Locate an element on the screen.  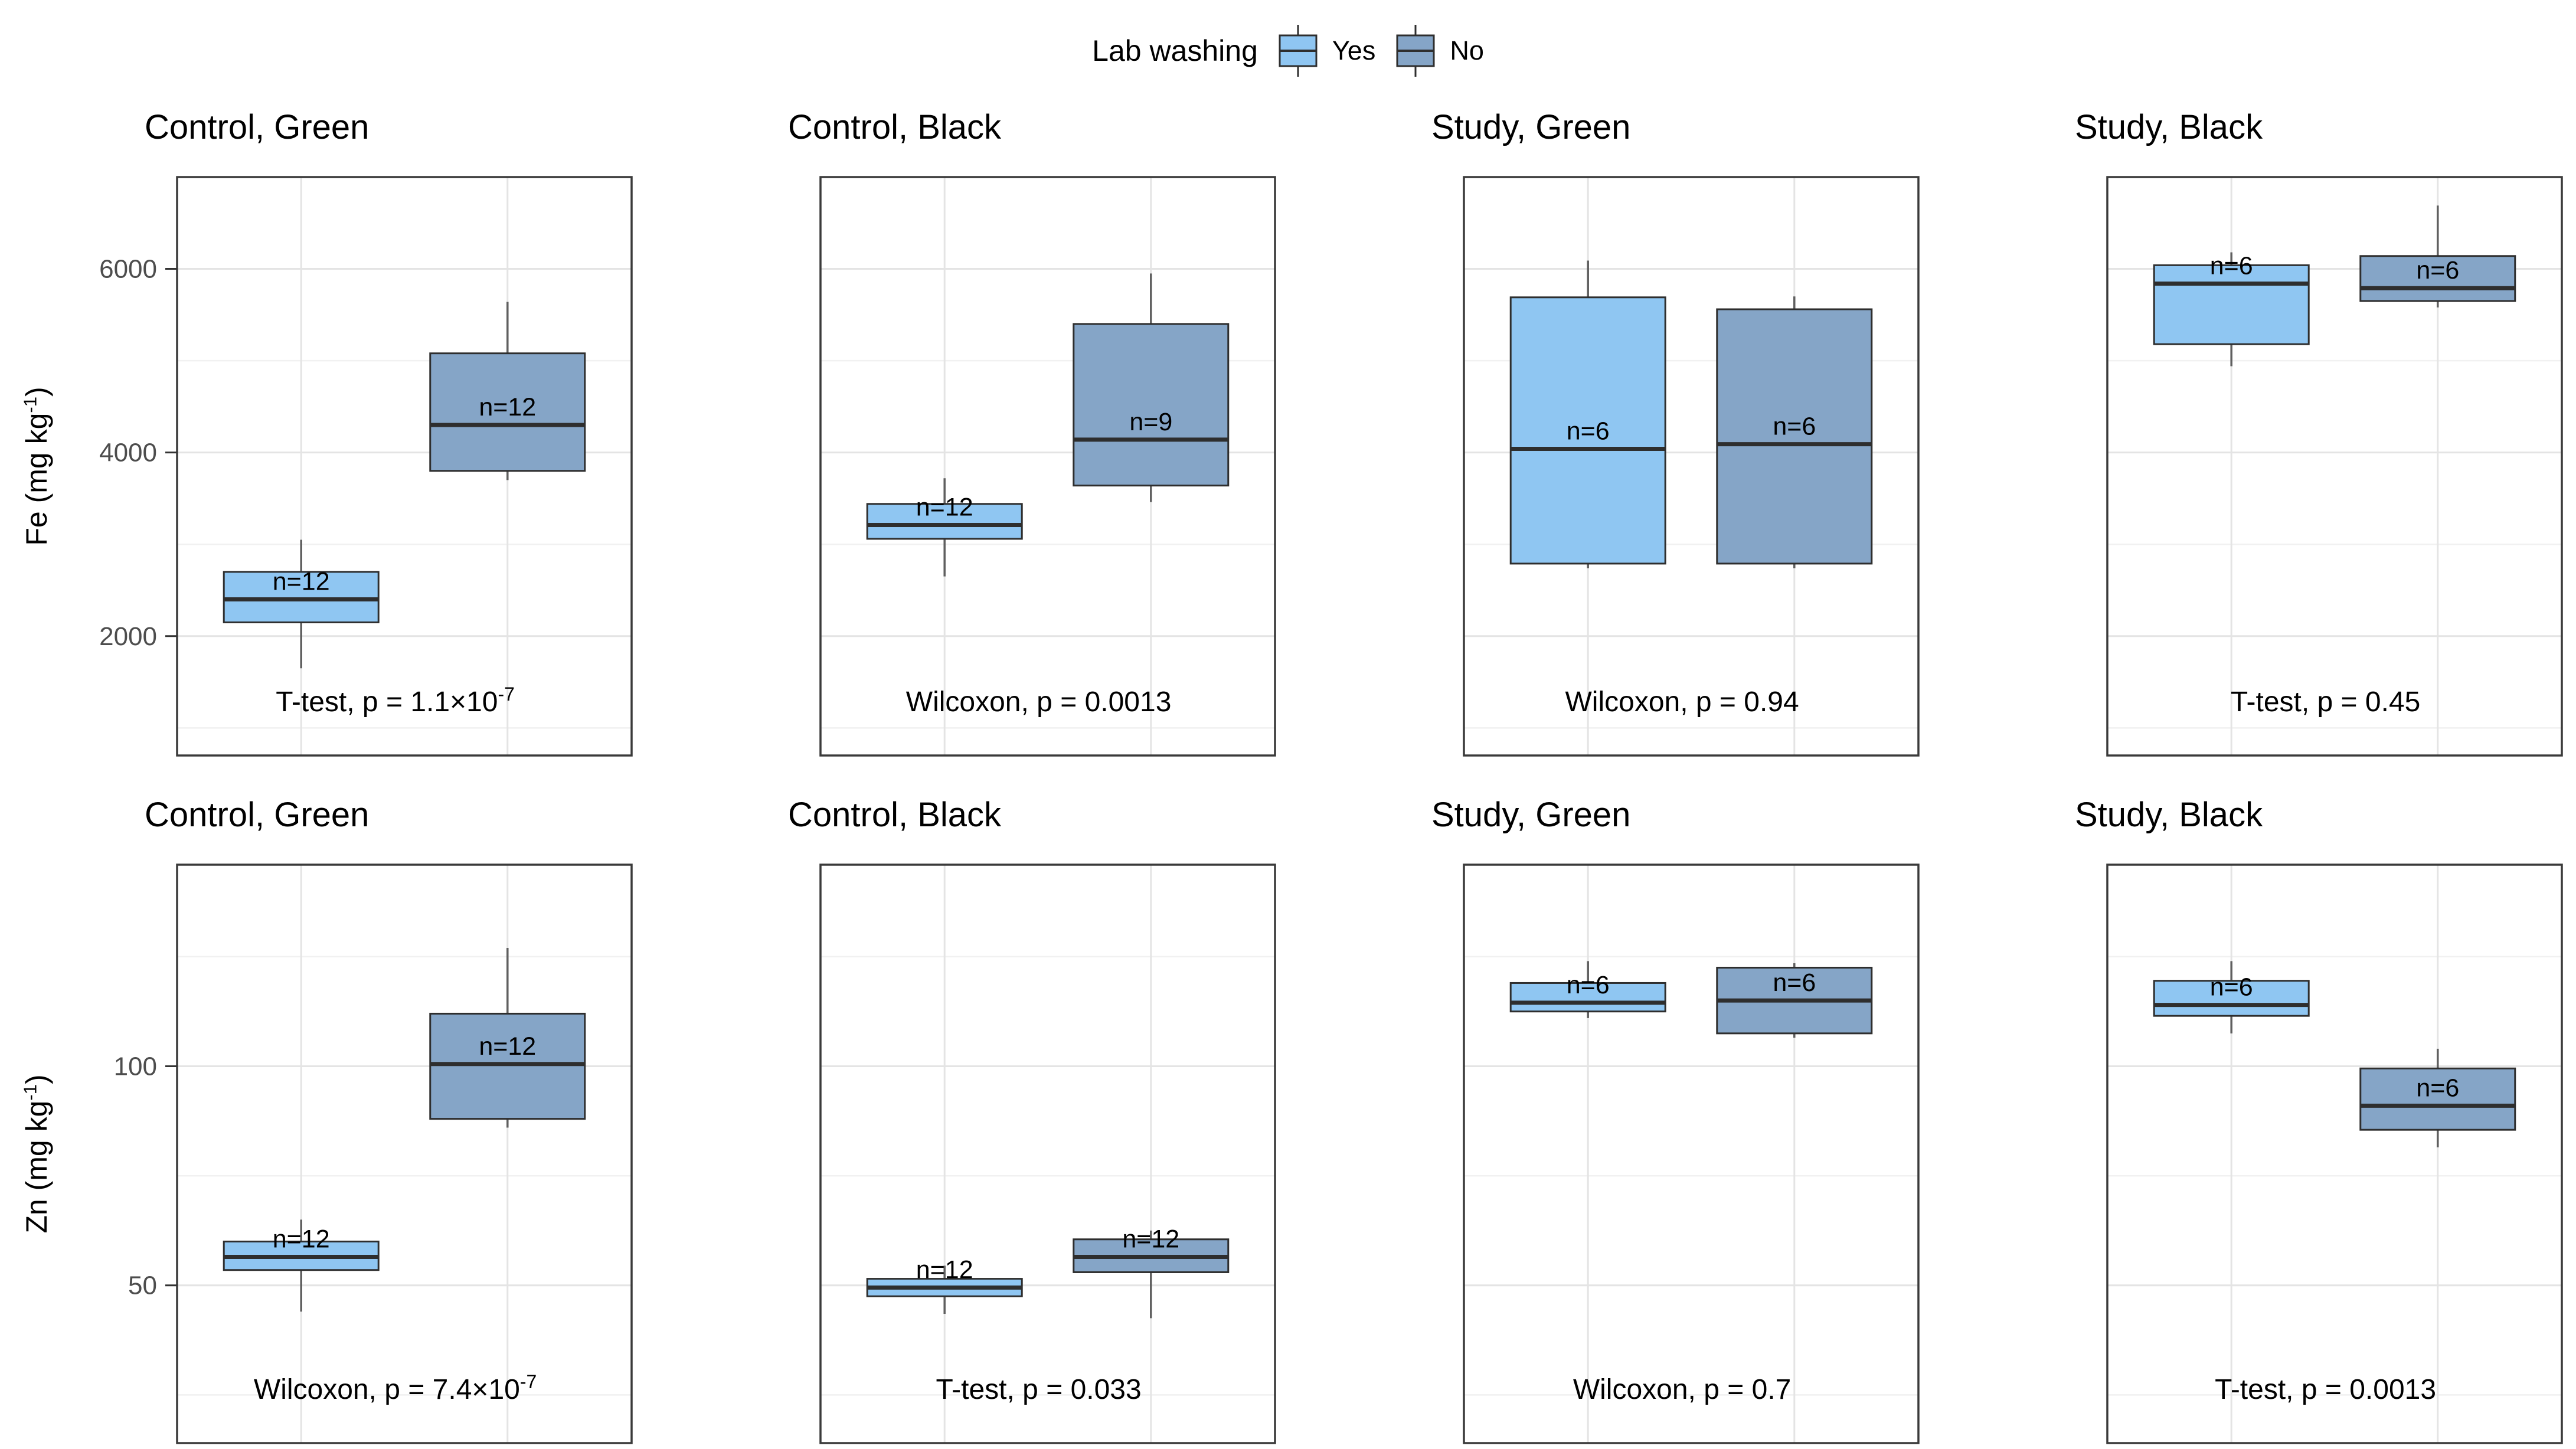
svg-text: T-test, p = 0.45 is located at coordinates (2326, 702).